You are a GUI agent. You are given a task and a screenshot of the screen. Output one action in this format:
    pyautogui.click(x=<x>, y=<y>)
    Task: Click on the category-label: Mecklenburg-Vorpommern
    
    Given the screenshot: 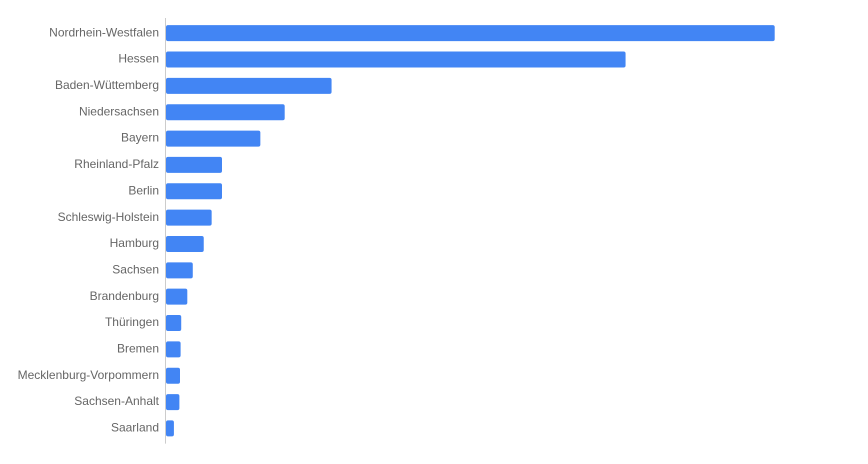 What is the action you would take?
    pyautogui.click(x=88, y=375)
    